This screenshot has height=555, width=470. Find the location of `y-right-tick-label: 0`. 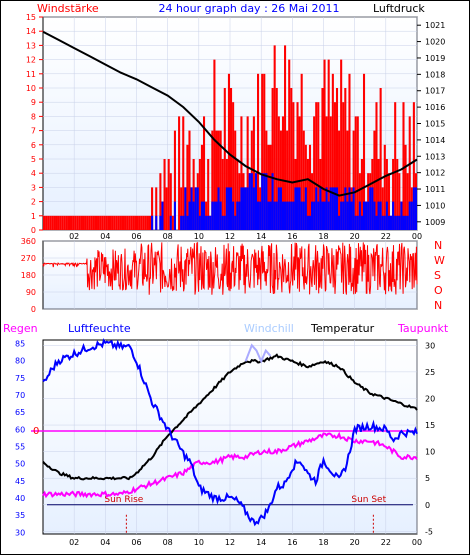

y-right-tick-label: 0 is located at coordinates (427, 505).